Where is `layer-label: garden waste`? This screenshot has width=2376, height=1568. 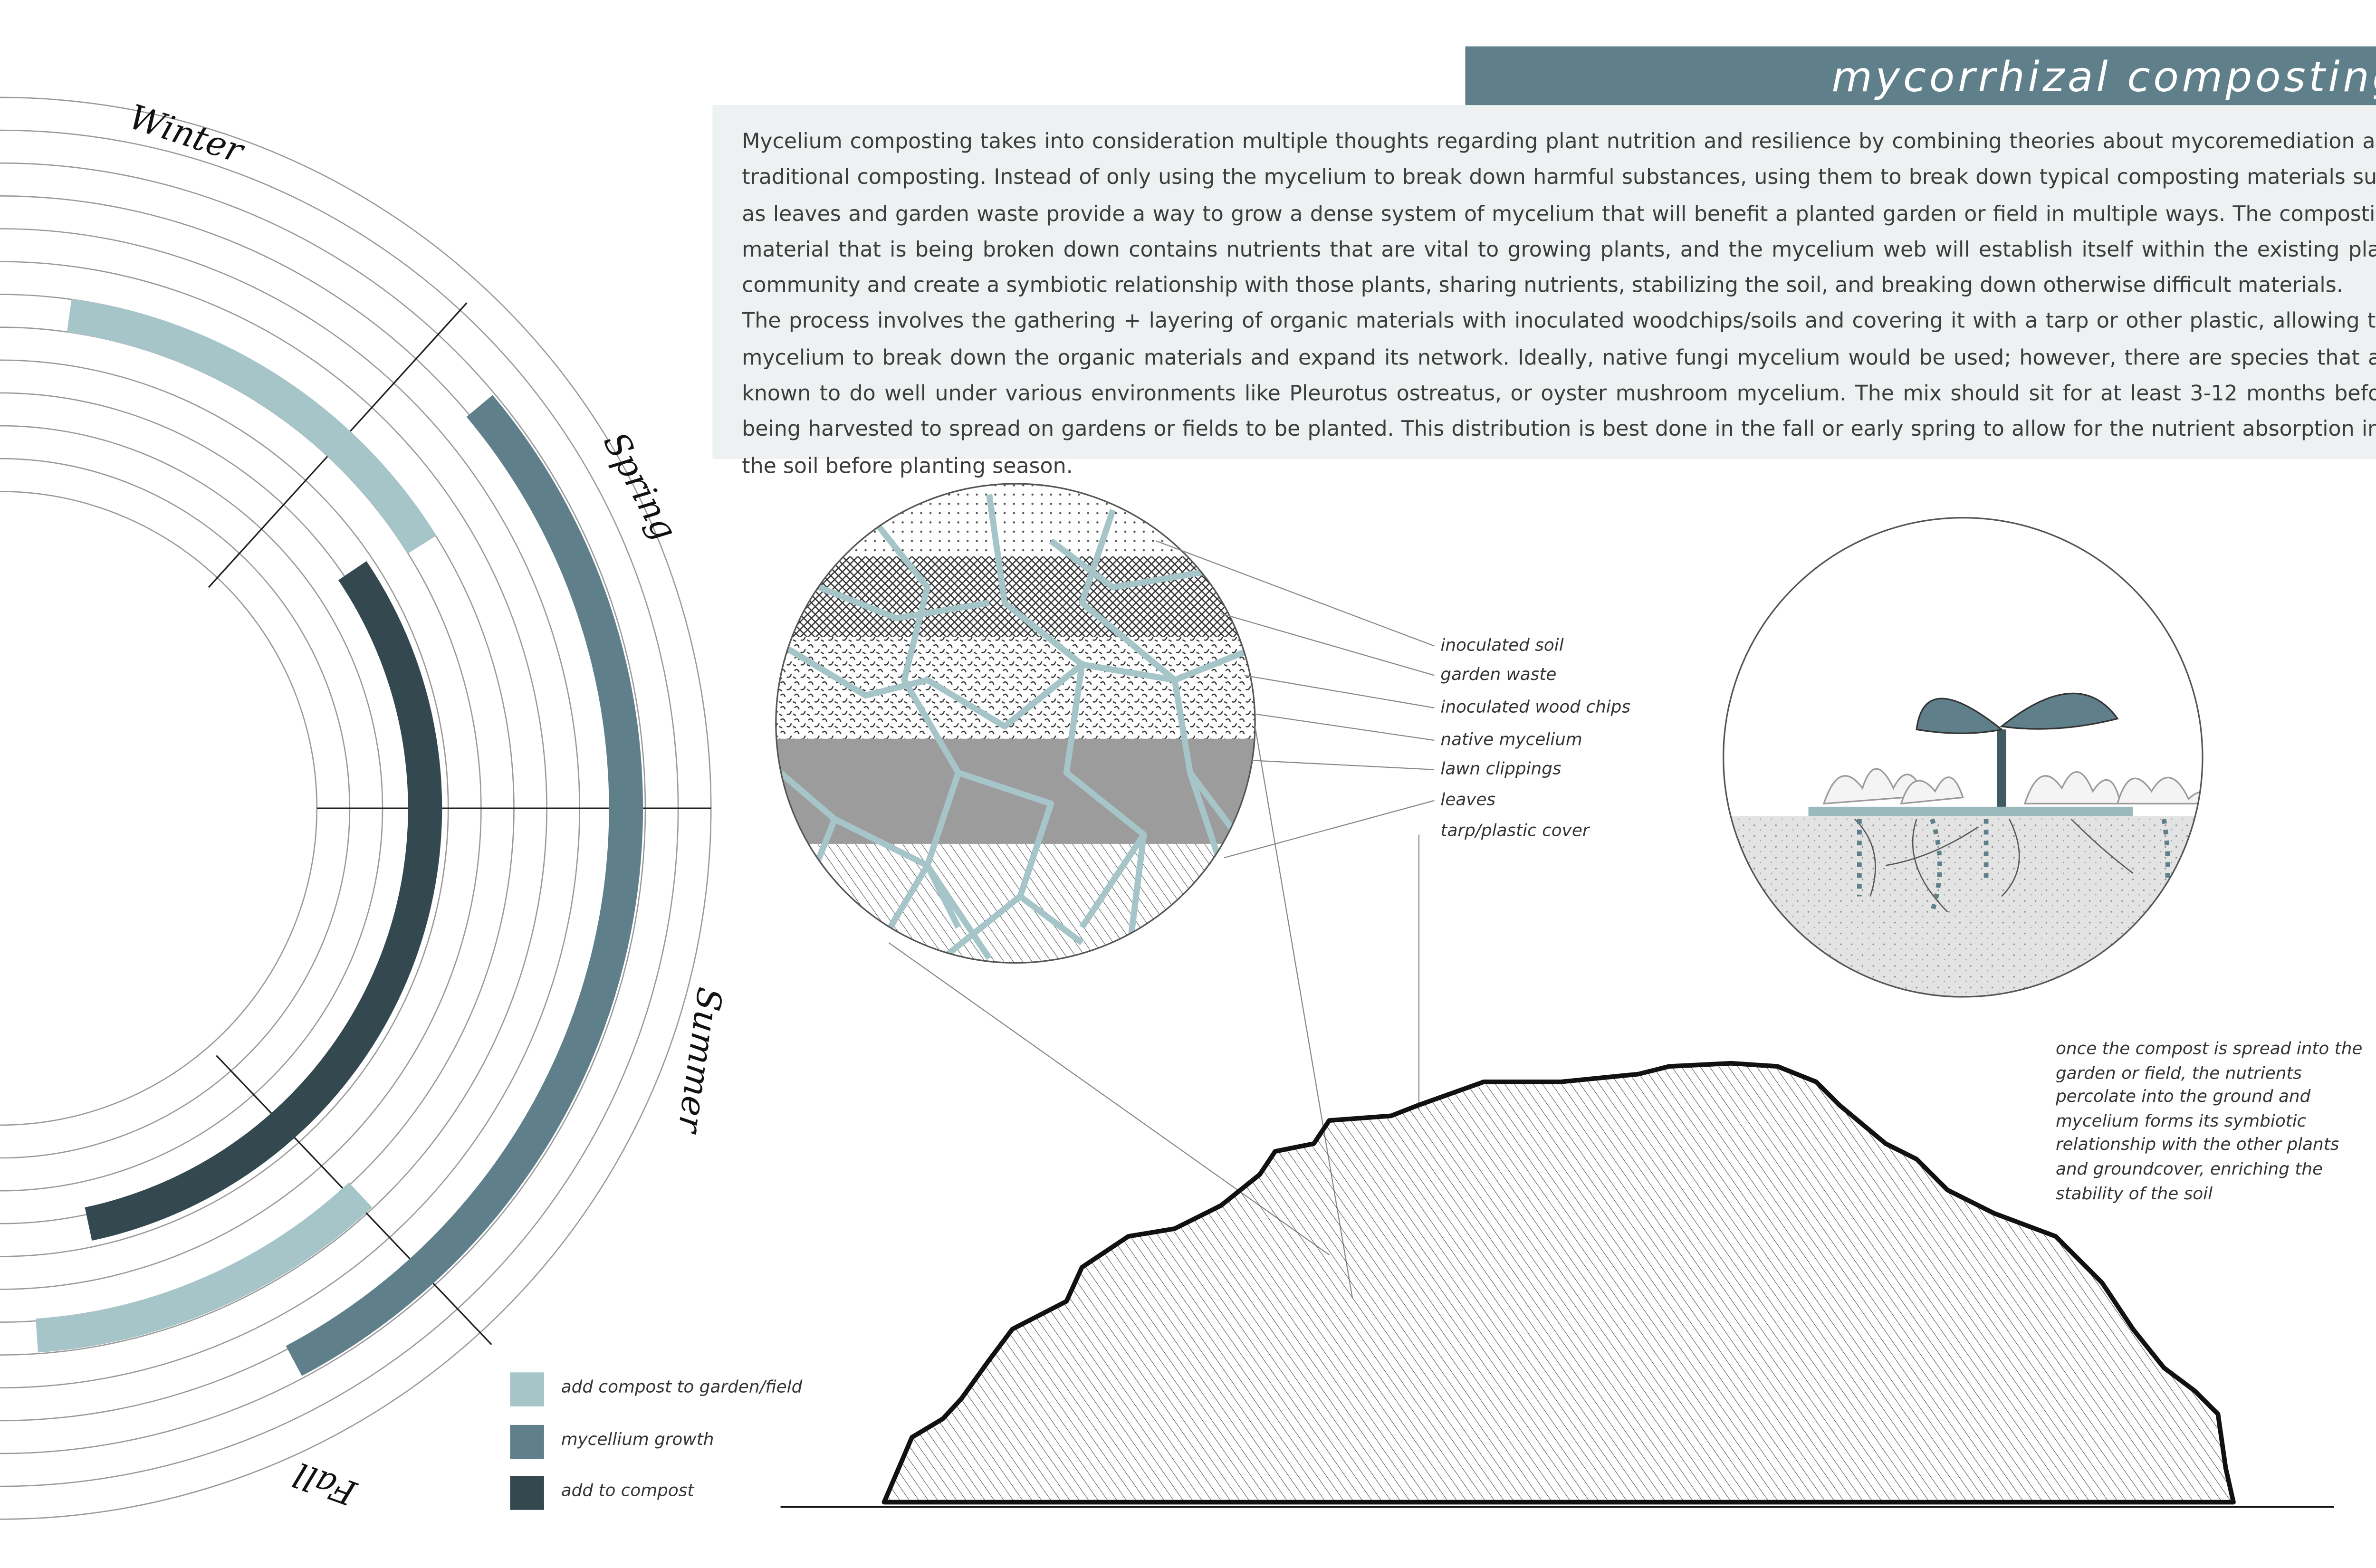
layer-label: garden waste is located at coordinates (1498, 674).